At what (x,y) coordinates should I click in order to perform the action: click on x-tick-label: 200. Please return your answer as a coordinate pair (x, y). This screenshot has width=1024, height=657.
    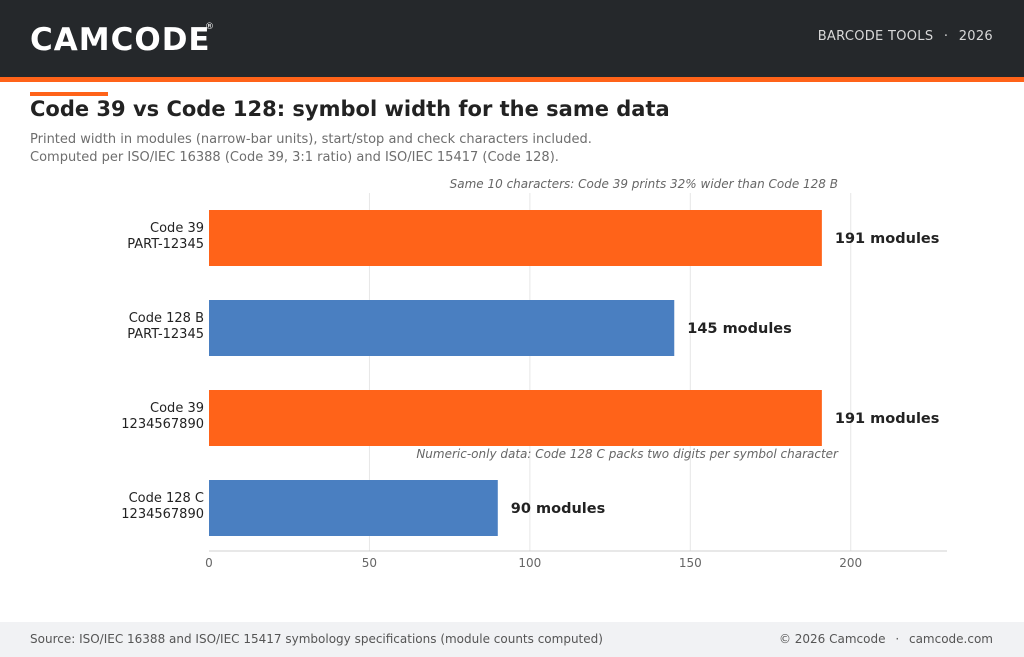
    Looking at the image, I should click on (850, 563).